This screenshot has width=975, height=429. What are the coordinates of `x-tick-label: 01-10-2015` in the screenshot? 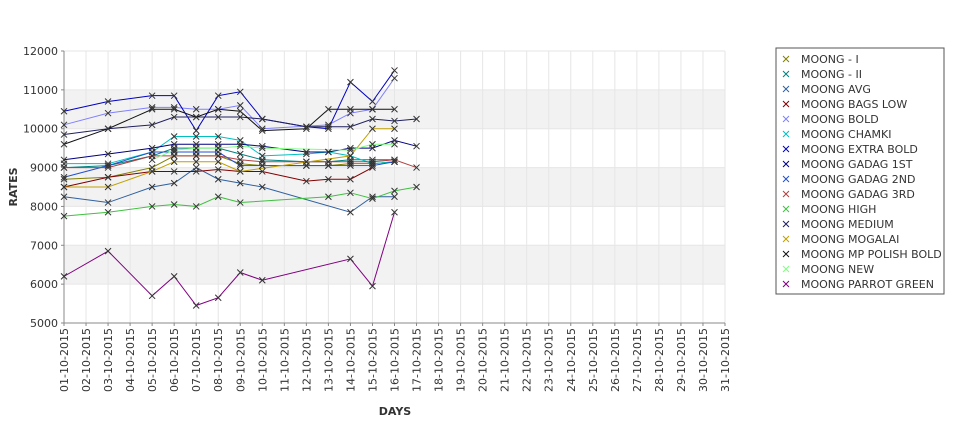 It's located at (64, 360).